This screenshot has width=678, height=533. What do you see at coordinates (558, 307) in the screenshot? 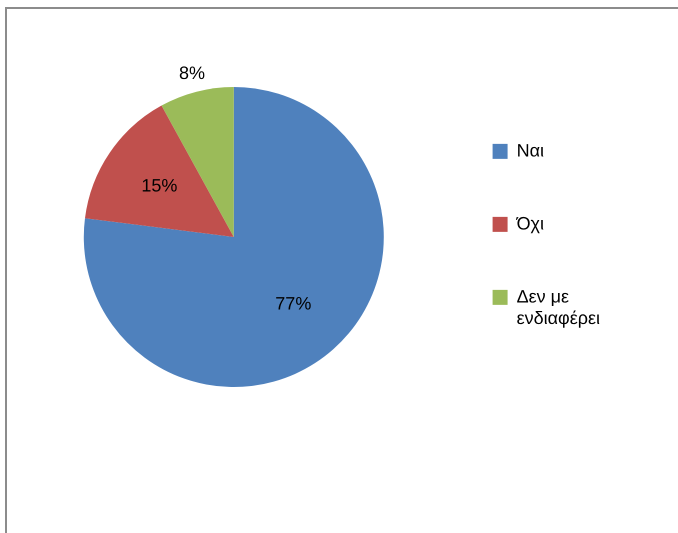
I see `legend-label: Δεν με ενδιαφέρει` at bounding box center [558, 307].